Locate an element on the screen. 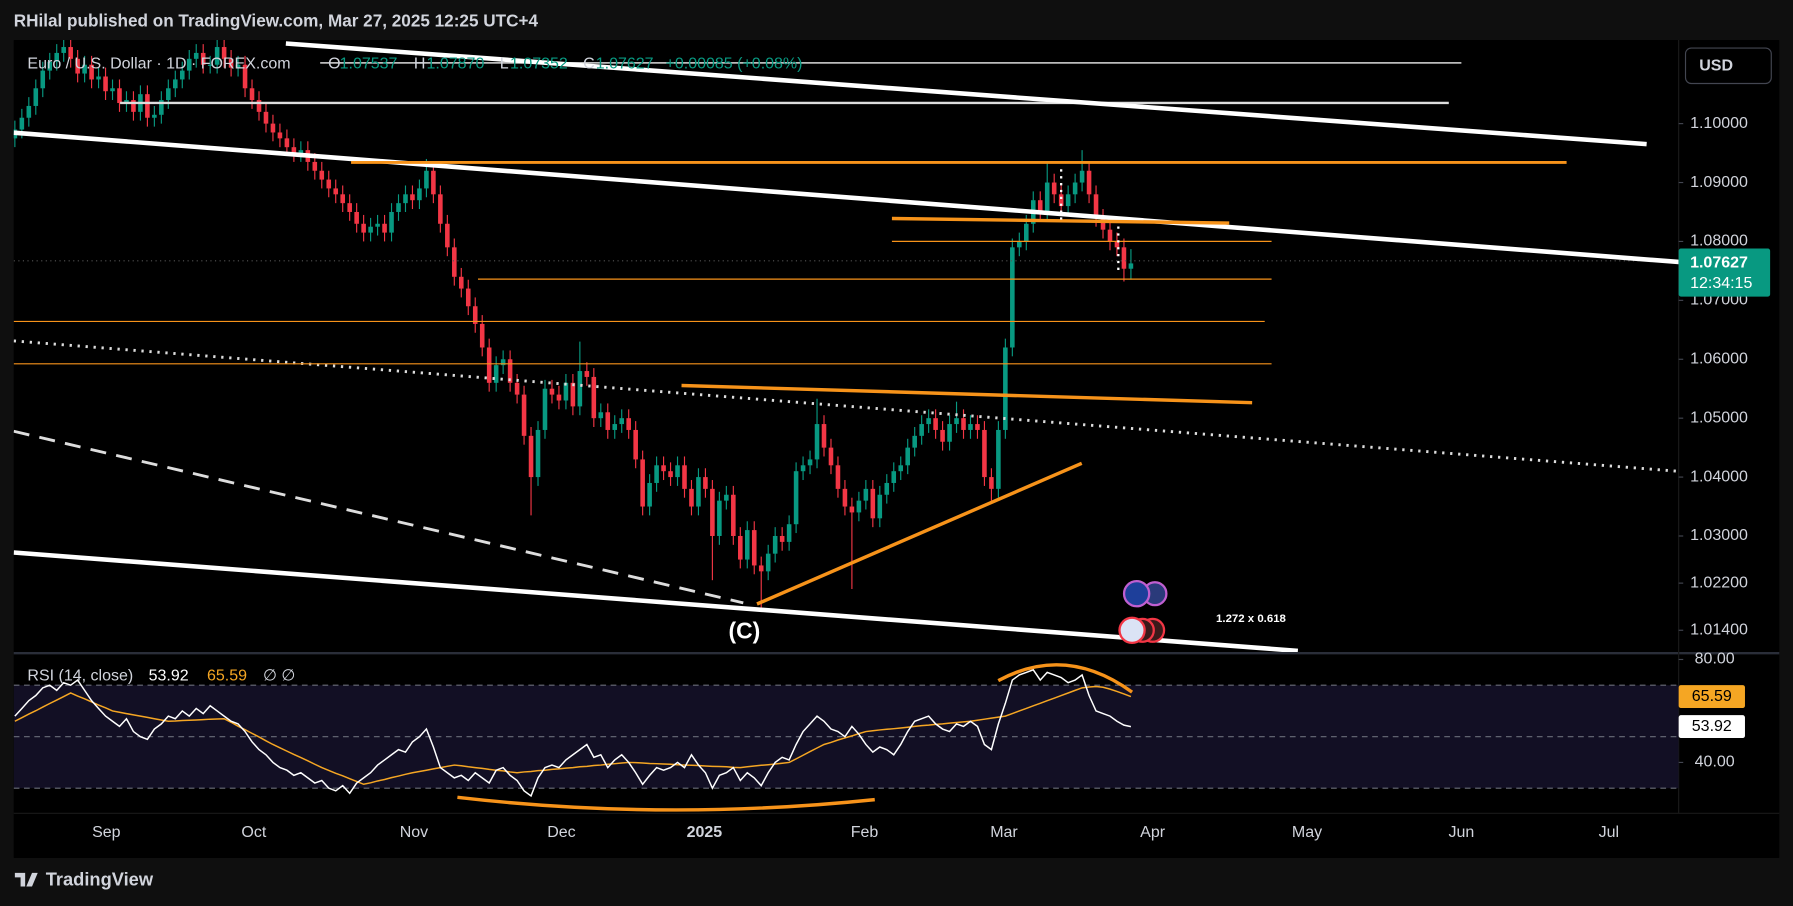  x-tick-label: Jul is located at coordinates (1609, 832).